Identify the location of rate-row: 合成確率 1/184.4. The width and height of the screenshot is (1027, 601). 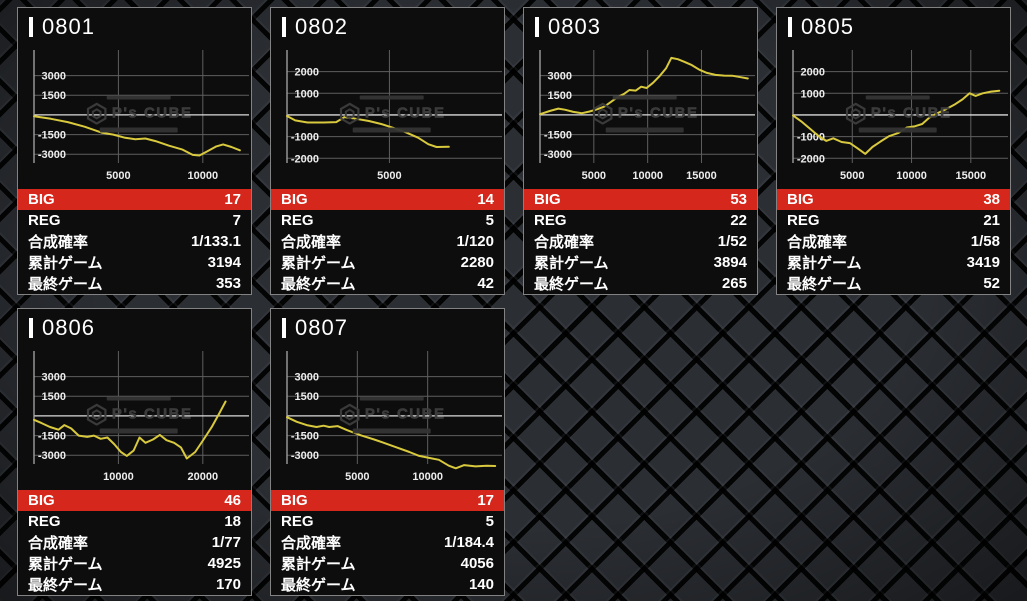
(387, 542).